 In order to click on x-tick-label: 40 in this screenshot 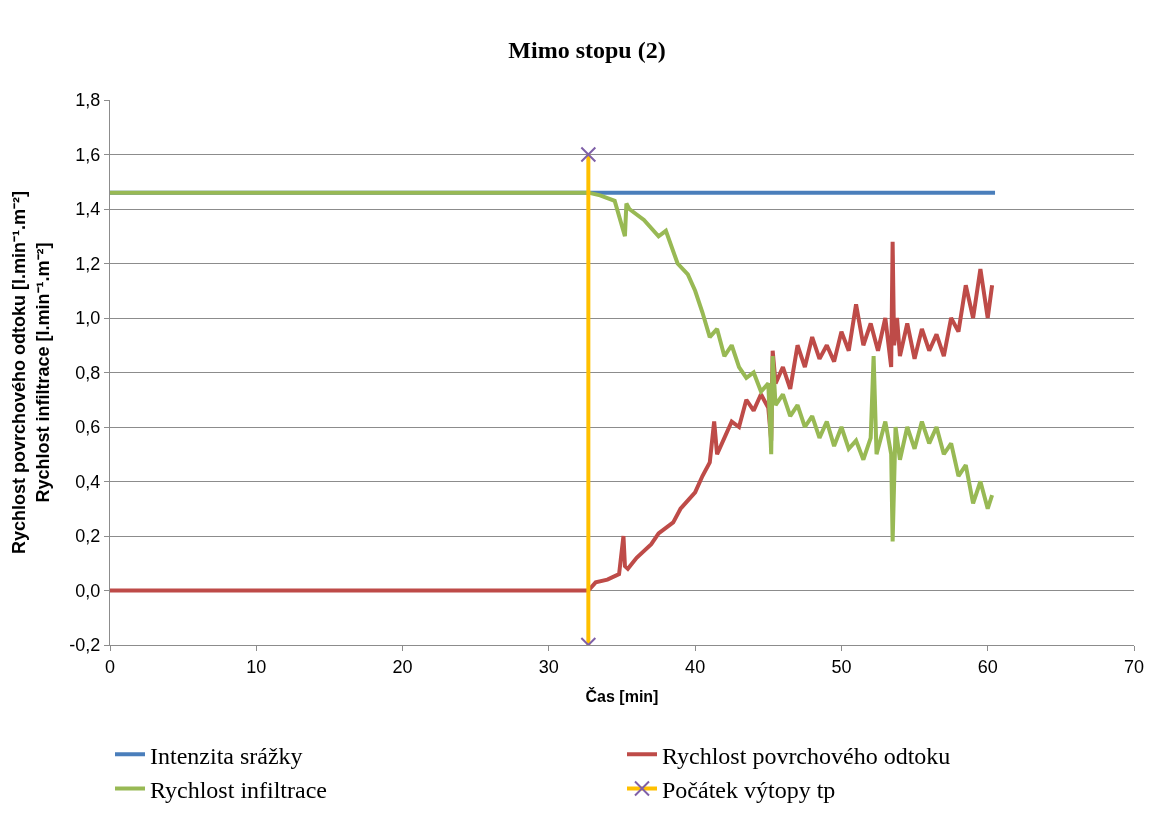, I will do `click(695, 666)`.